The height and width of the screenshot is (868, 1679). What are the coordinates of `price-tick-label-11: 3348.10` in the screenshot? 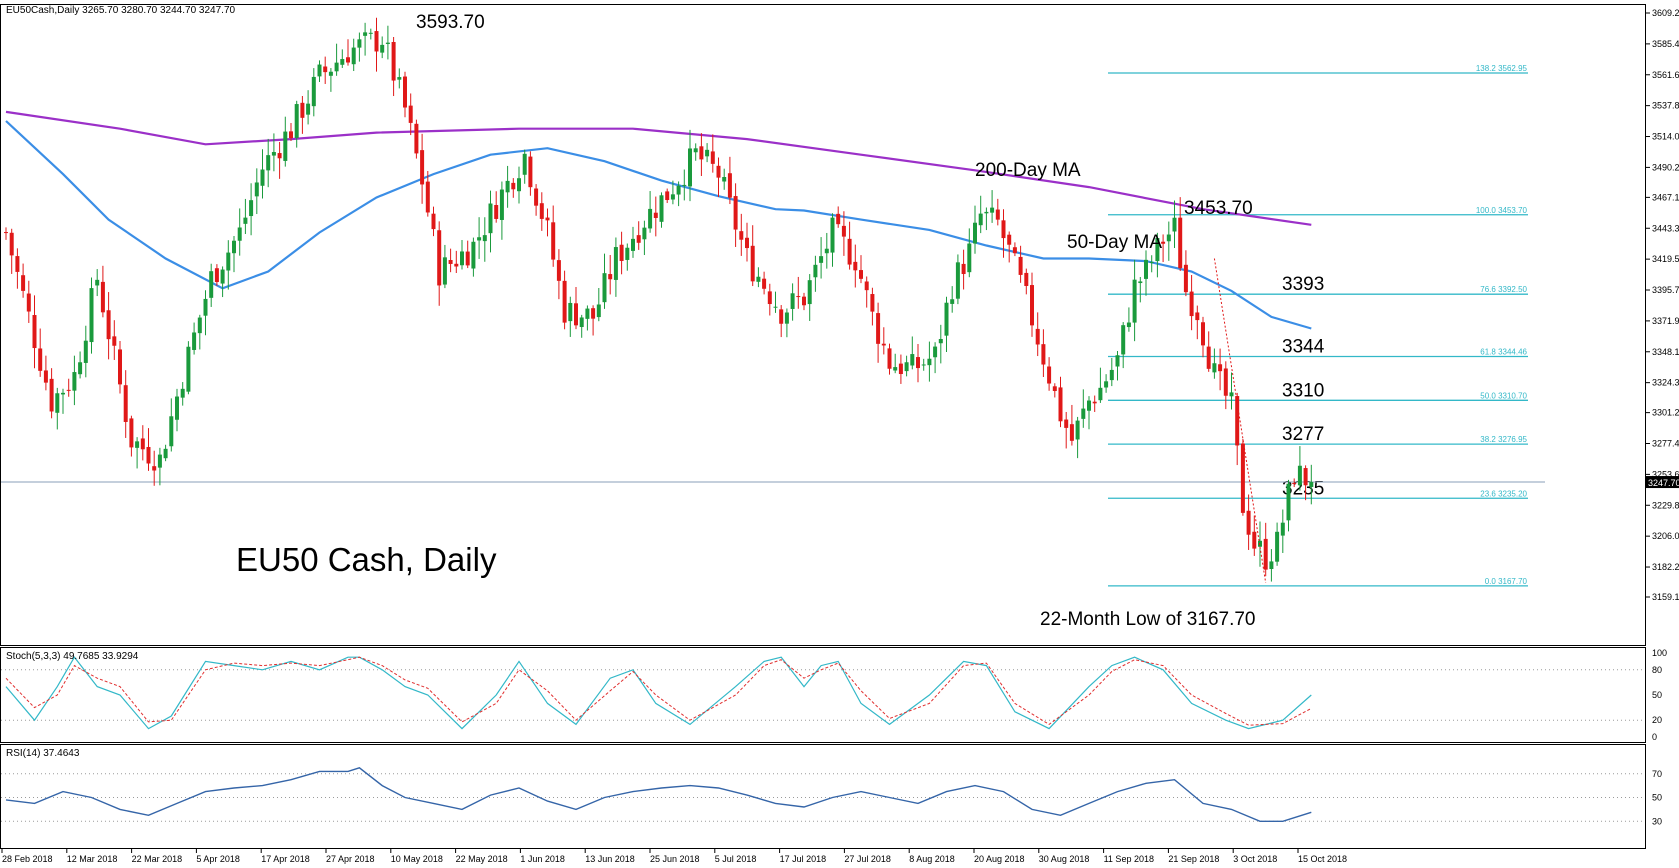 It's located at (1665, 352).